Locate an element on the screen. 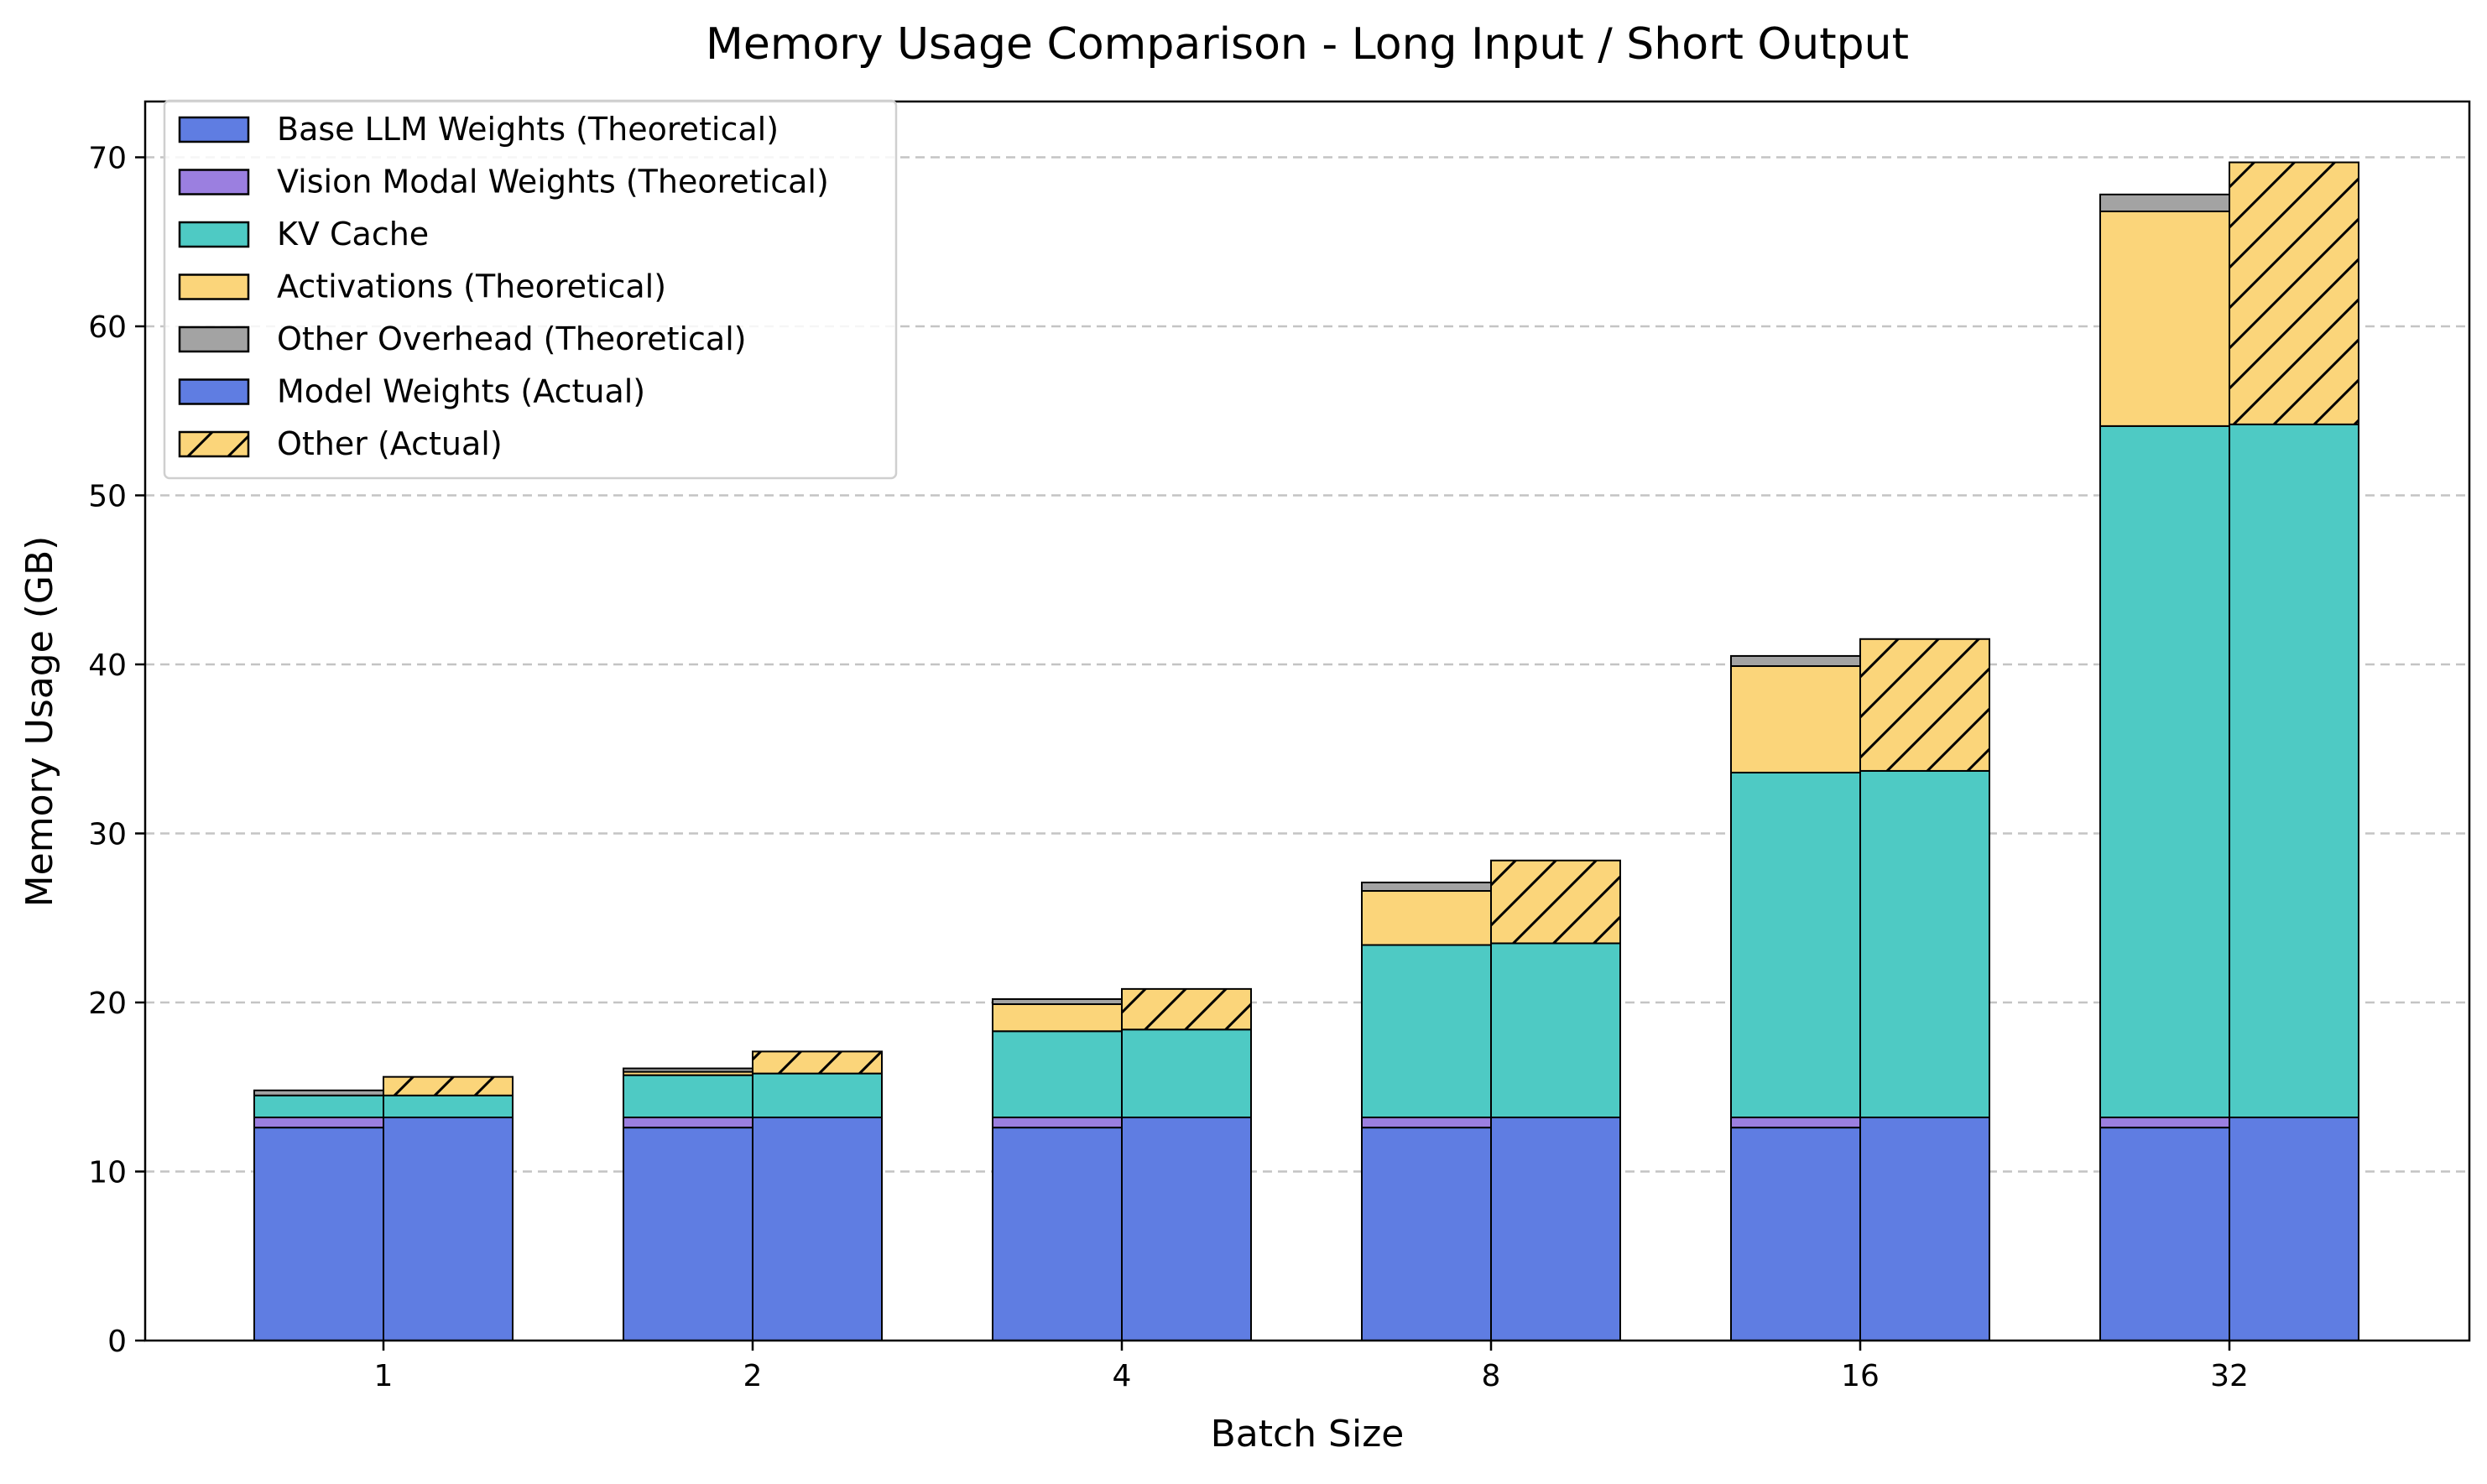 This screenshot has width=2487, height=1484. legend-label: Other (Actual) is located at coordinates (390, 443).